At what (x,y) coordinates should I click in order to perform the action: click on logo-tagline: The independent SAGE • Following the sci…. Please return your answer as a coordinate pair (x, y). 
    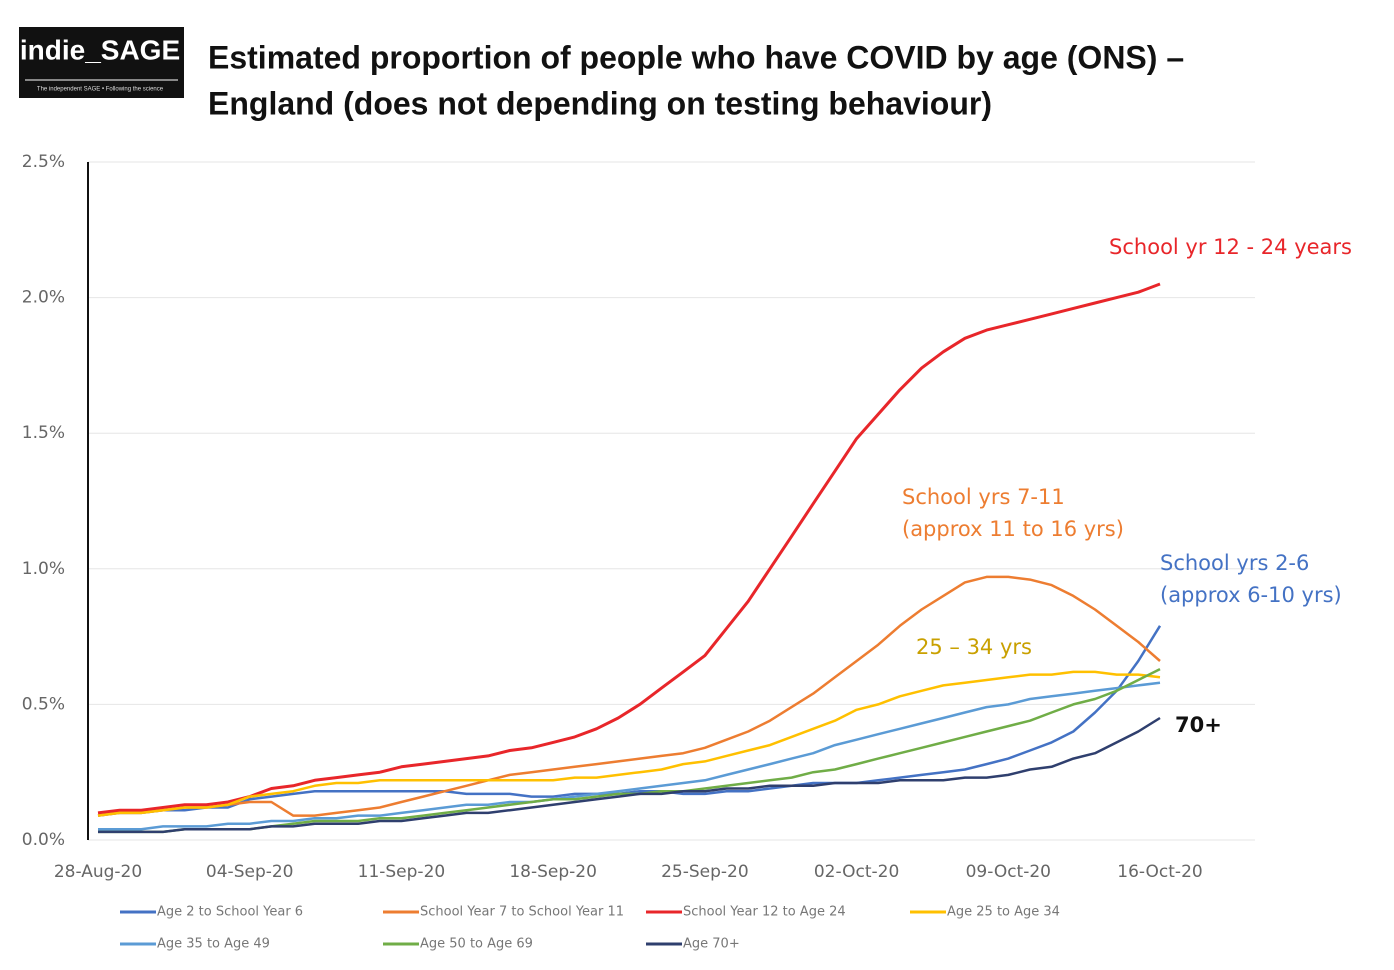
    Looking at the image, I should click on (100, 90).